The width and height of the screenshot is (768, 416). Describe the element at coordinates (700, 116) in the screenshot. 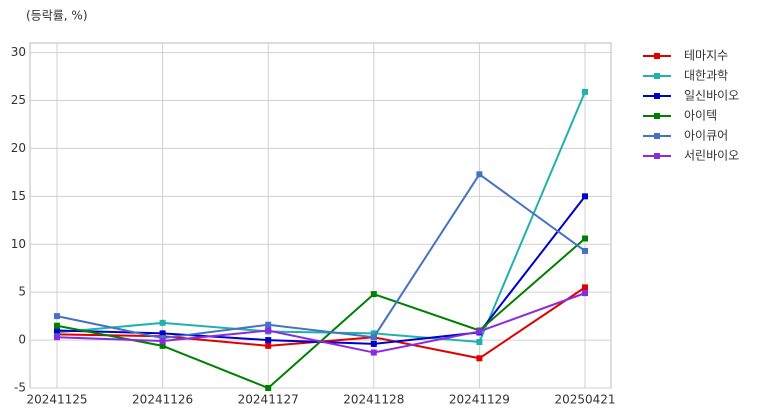

I see `legend-label: 아이텍` at that location.